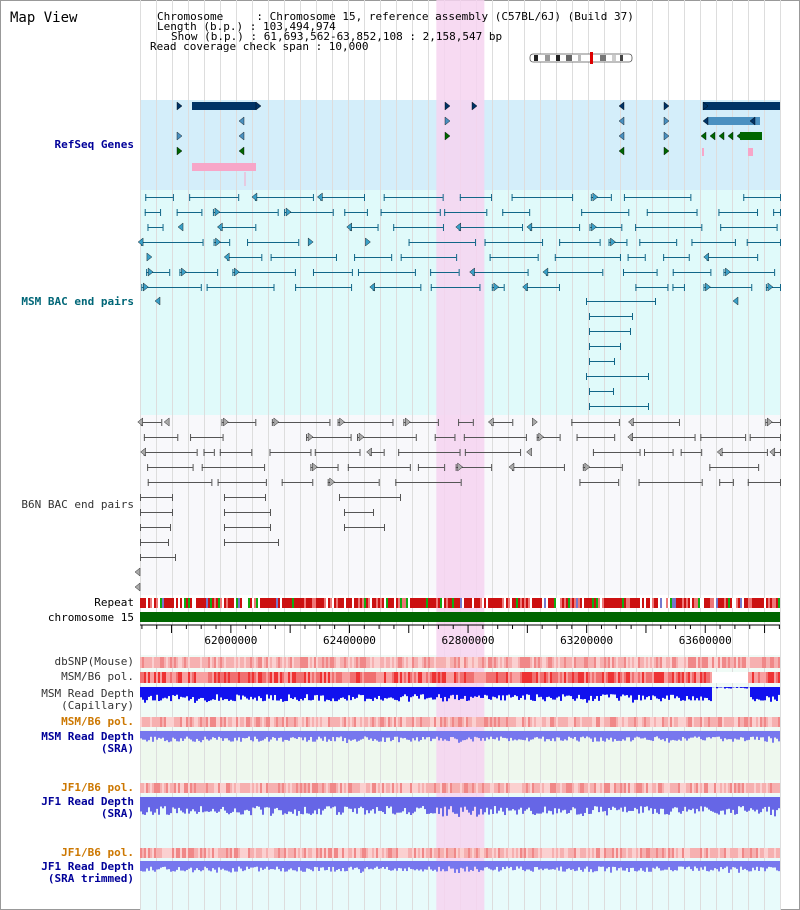  I want to click on track-label-msm-pol-2: MSM/B6 pol., so click(97, 721).